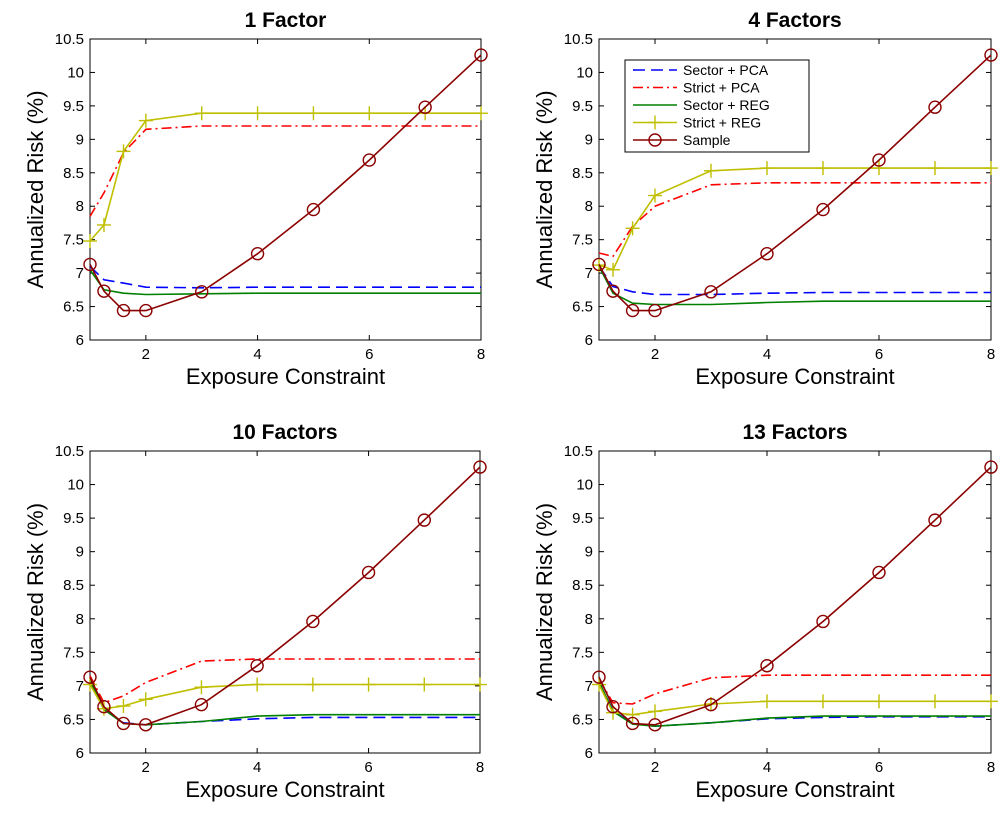 This screenshot has height=816, width=1002. Describe the element at coordinates (589, 139) in the screenshot. I see `y-tick-label: 9` at that location.